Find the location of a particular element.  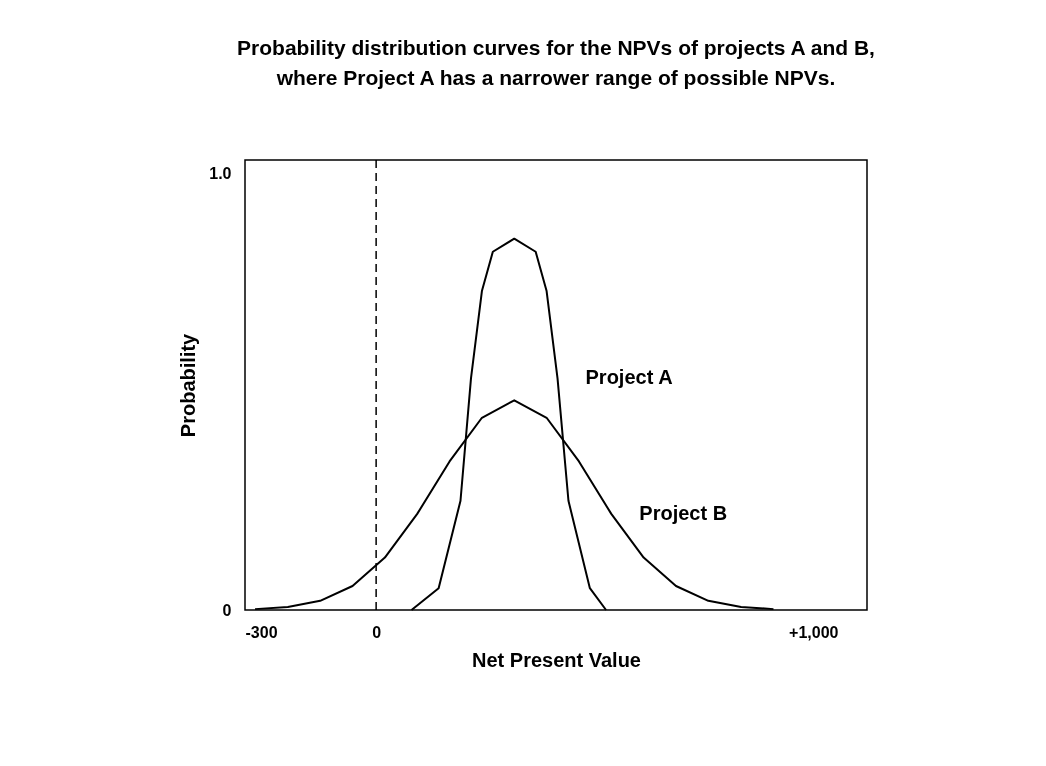

y-tick-label: 1.0 is located at coordinates (220, 173).